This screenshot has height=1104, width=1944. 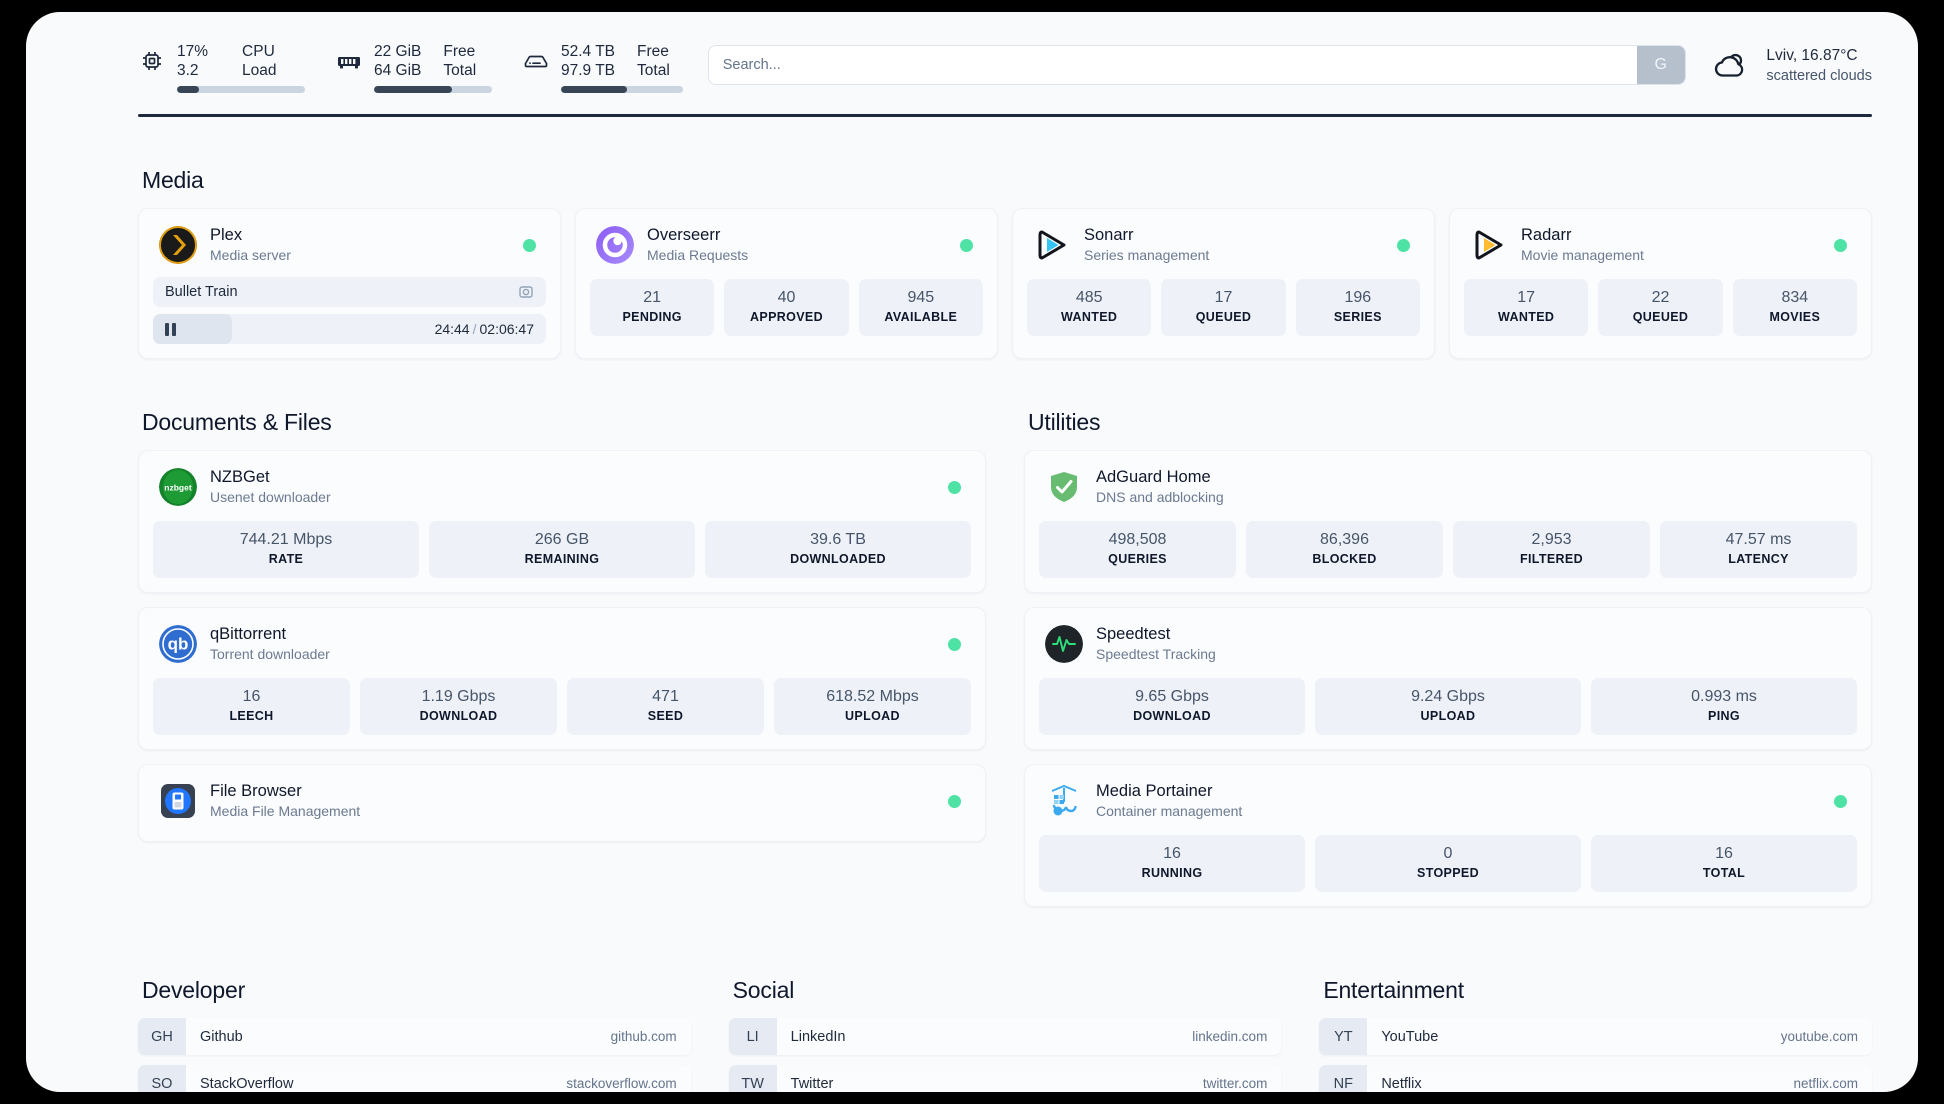 What do you see at coordinates (1724, 853) in the screenshot?
I see `stat-value: 16` at bounding box center [1724, 853].